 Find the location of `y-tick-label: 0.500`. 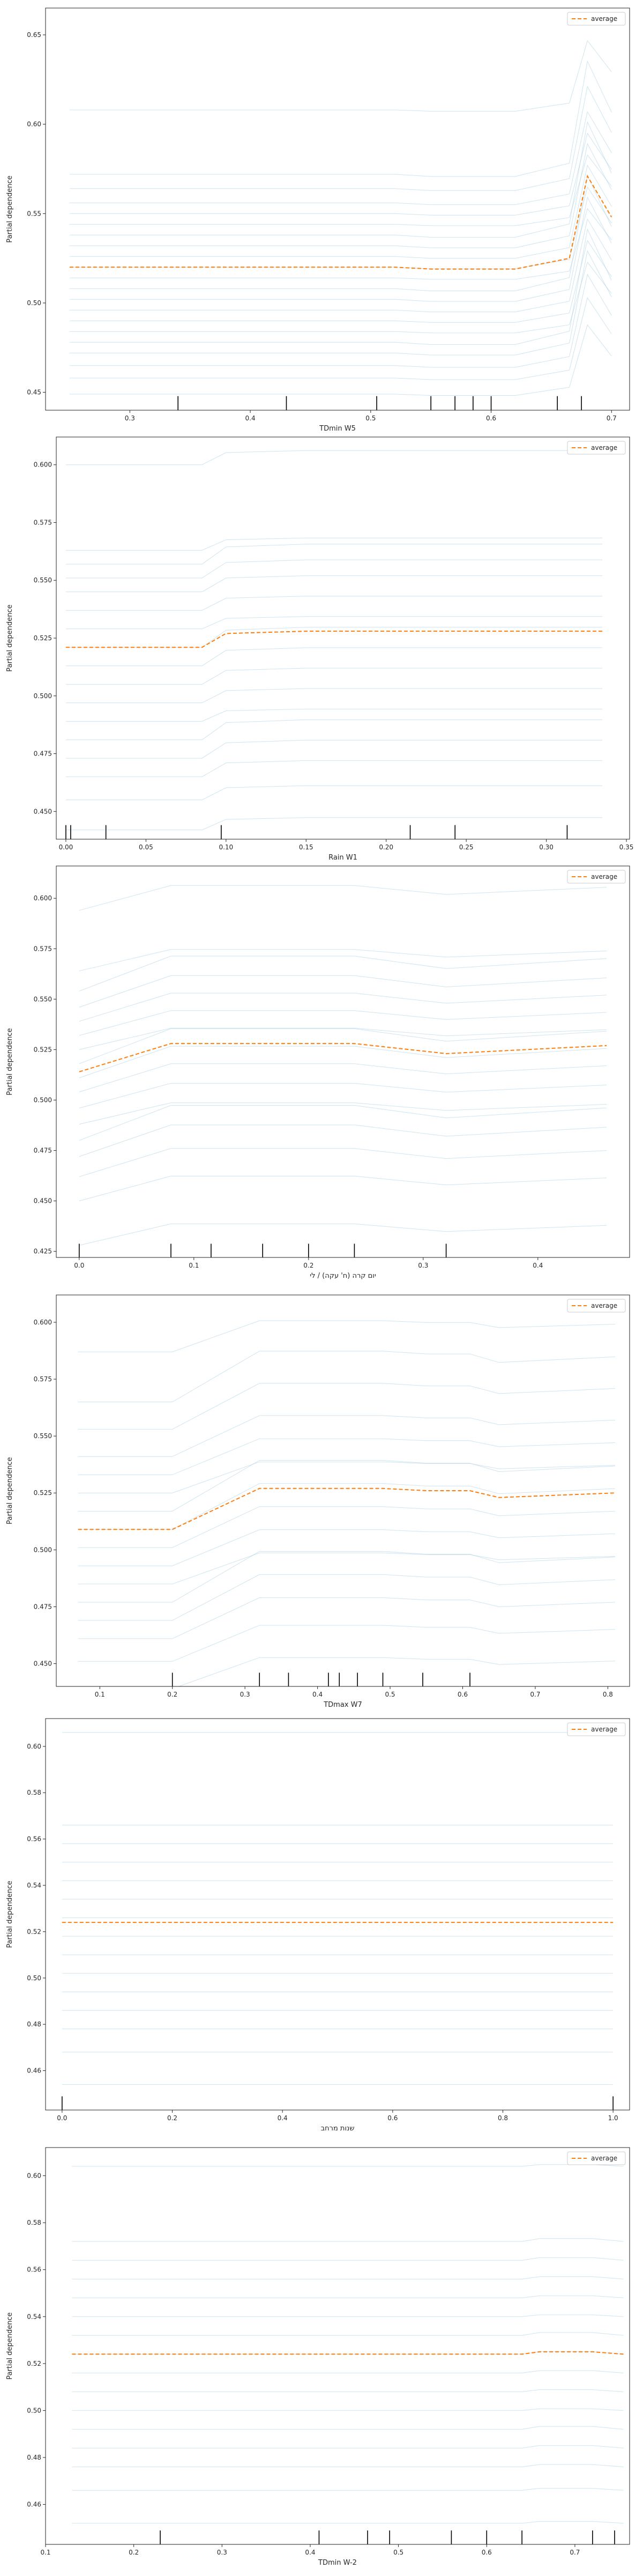

y-tick-label: 0.500 is located at coordinates (43, 696).